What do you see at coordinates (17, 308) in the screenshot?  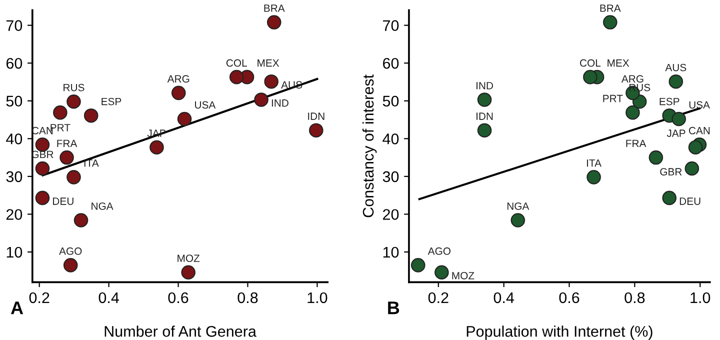 I see `text: A` at bounding box center [17, 308].